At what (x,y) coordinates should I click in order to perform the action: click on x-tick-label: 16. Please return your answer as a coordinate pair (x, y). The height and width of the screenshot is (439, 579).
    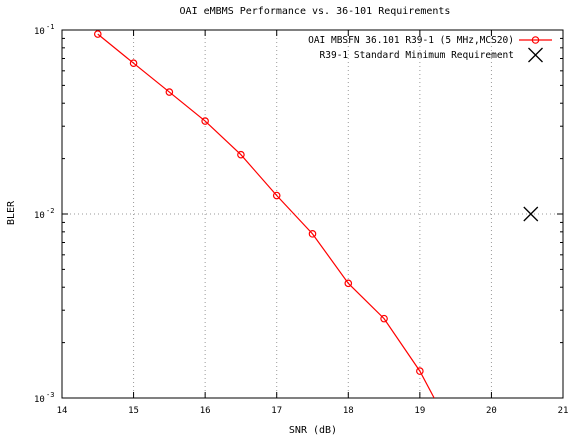
    Looking at the image, I should click on (205, 411).